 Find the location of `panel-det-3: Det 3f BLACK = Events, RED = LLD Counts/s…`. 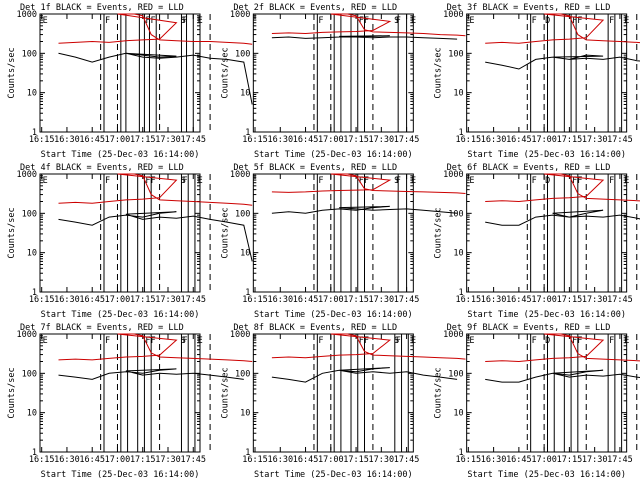

panel-det-3: Det 3f BLACK = Events, RED = LLD Counts/s… is located at coordinates (537, 81).